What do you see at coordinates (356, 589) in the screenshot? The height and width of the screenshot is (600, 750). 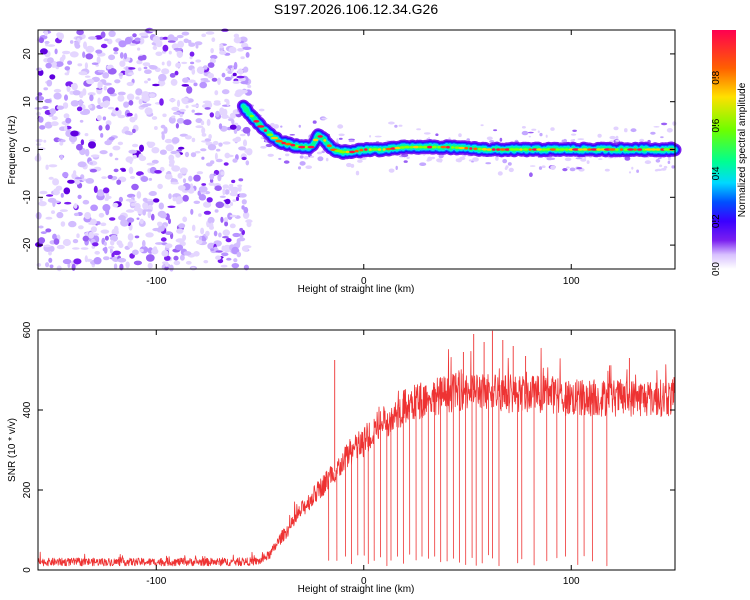 I see `snr-x-label: Height of straight line (km)` at bounding box center [356, 589].